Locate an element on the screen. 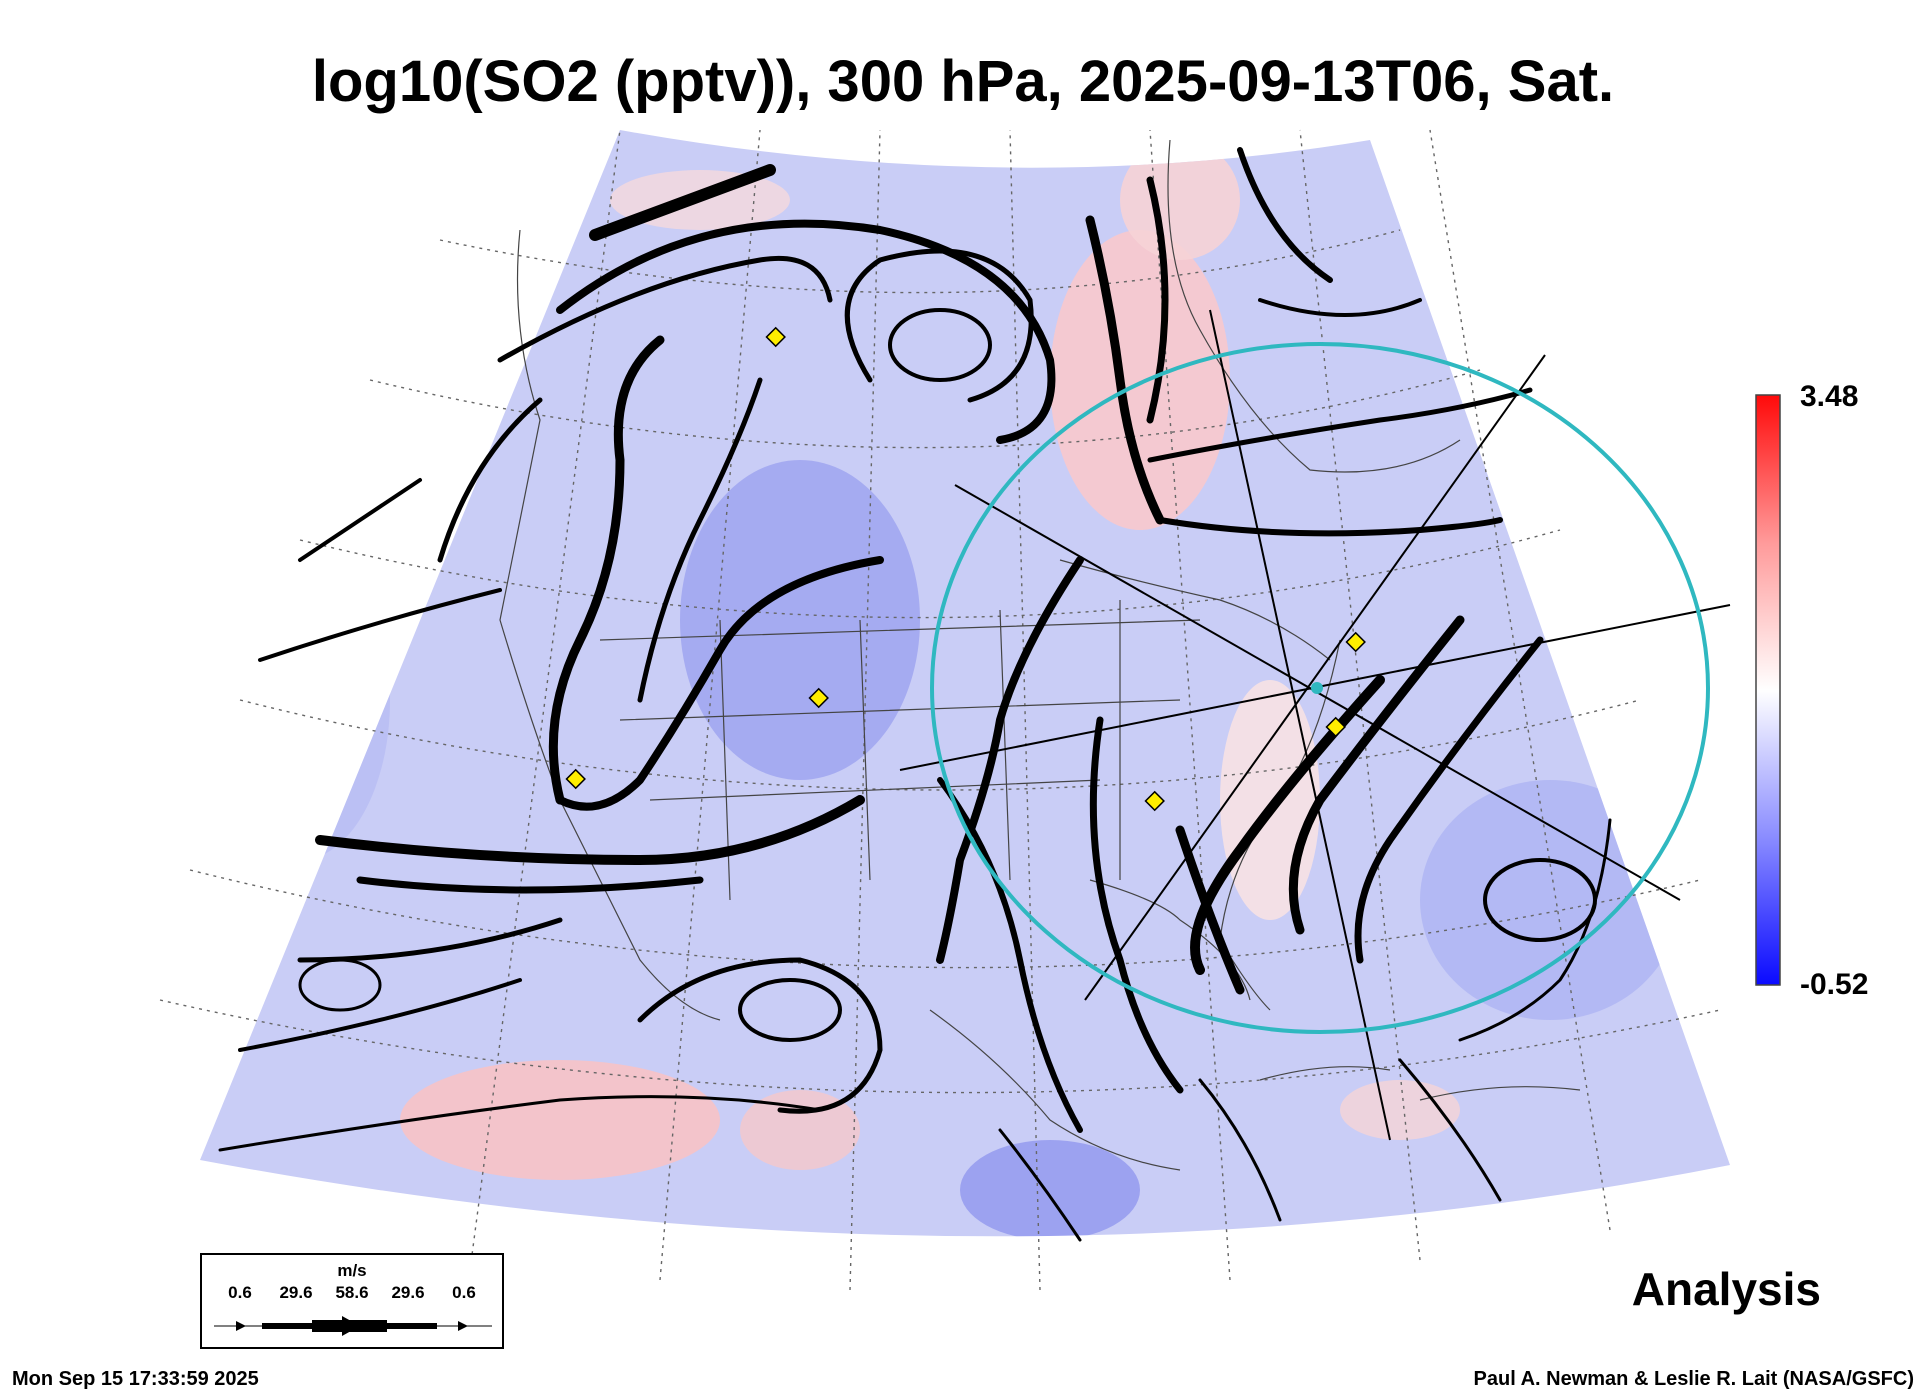  wind-legend: m/s 0.6 29.6 58.6 29.6 0.6 is located at coordinates (352, 1301).